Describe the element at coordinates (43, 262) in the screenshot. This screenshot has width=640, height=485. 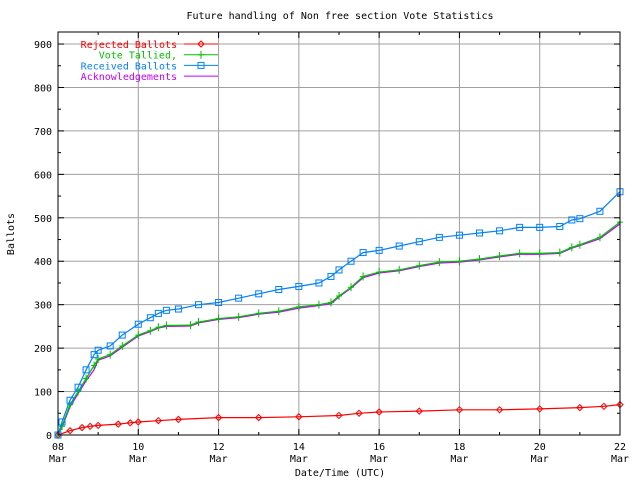
I see `y-tick-label: 400` at that location.